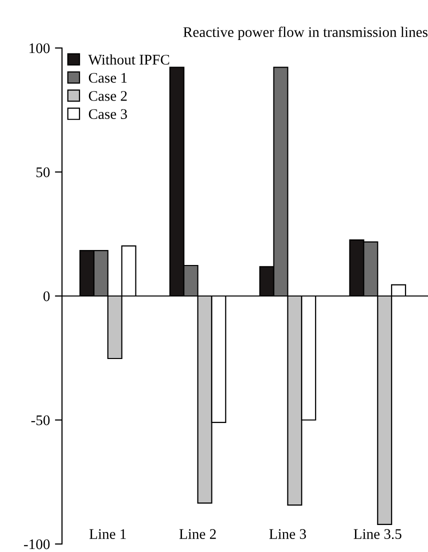 The height and width of the screenshot is (552, 428). I want to click on y-tick-label: 50, so click(43, 172).